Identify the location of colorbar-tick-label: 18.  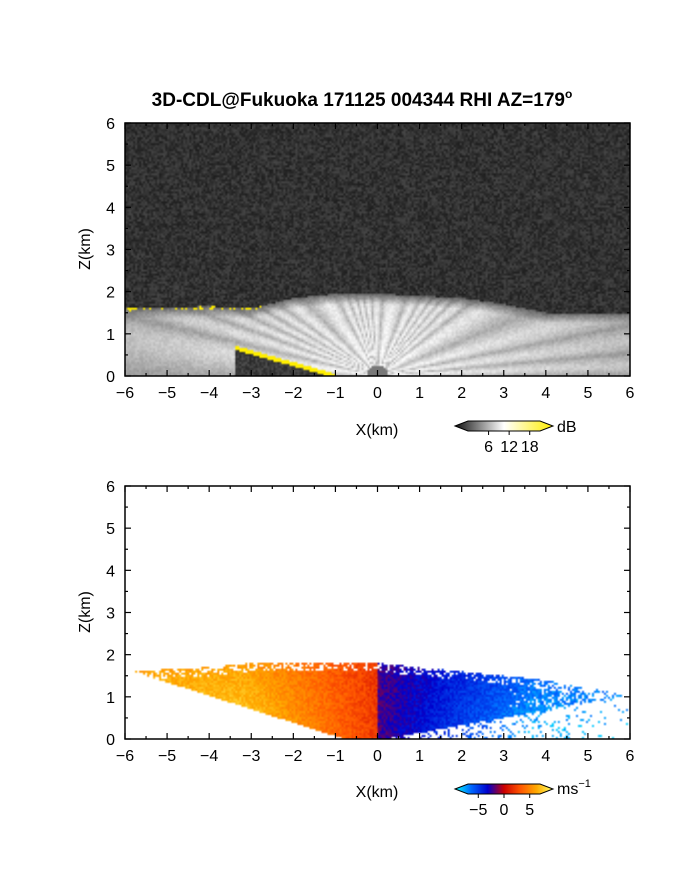
(530, 447).